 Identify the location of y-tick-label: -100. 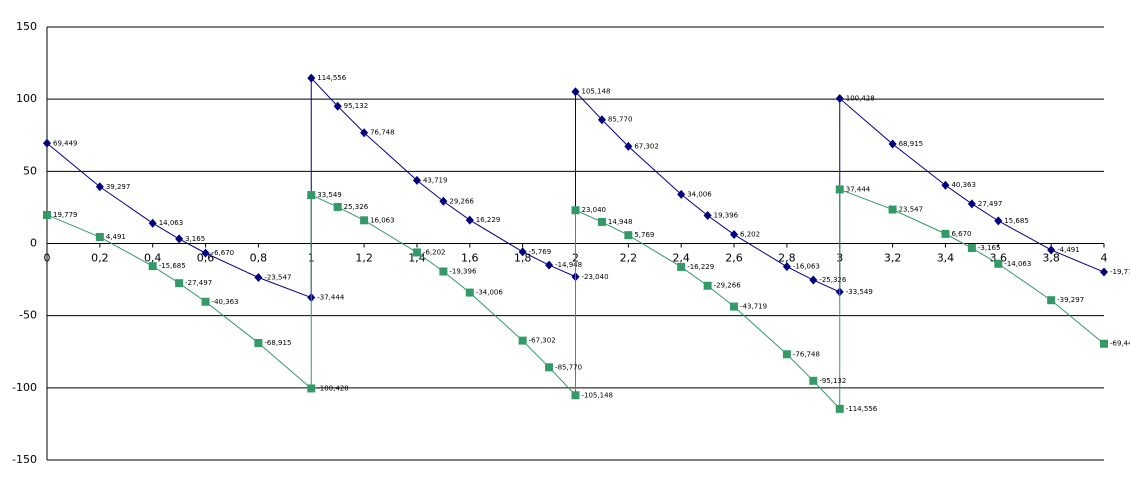
(24, 387).